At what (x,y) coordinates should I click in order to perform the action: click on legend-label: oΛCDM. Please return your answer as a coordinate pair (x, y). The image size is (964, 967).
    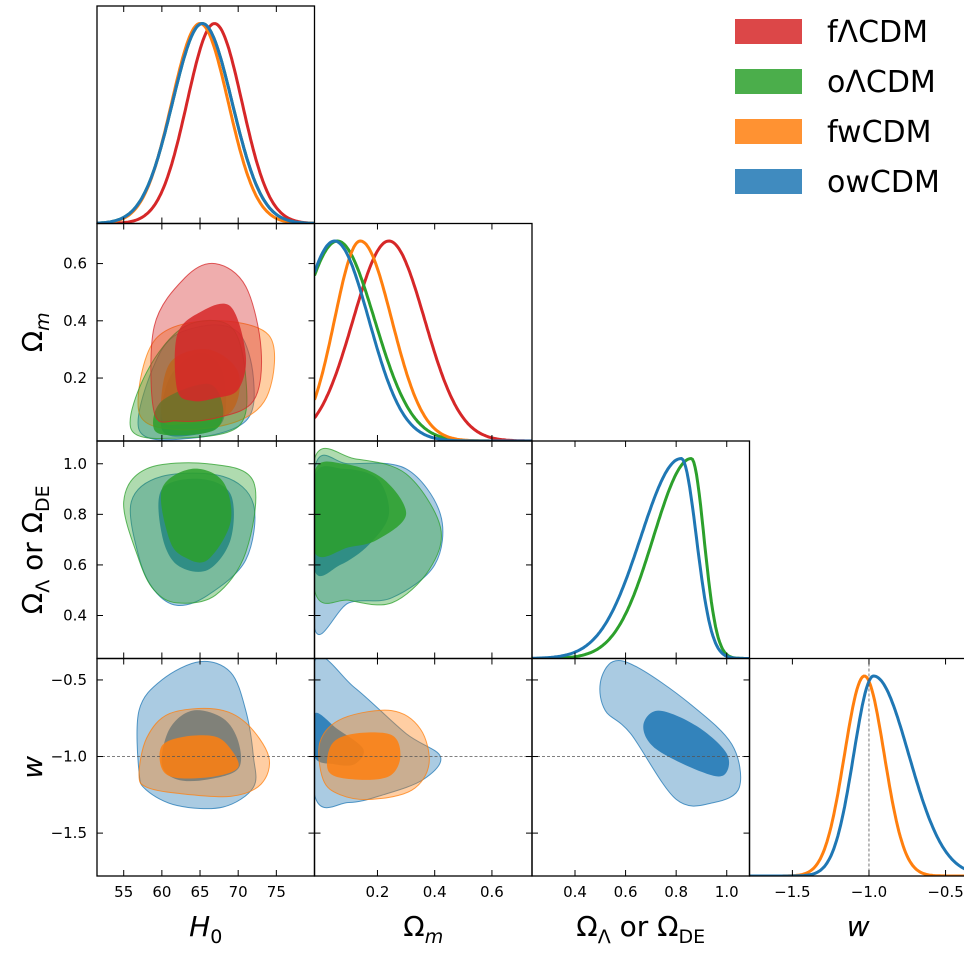
    Looking at the image, I should click on (881, 82).